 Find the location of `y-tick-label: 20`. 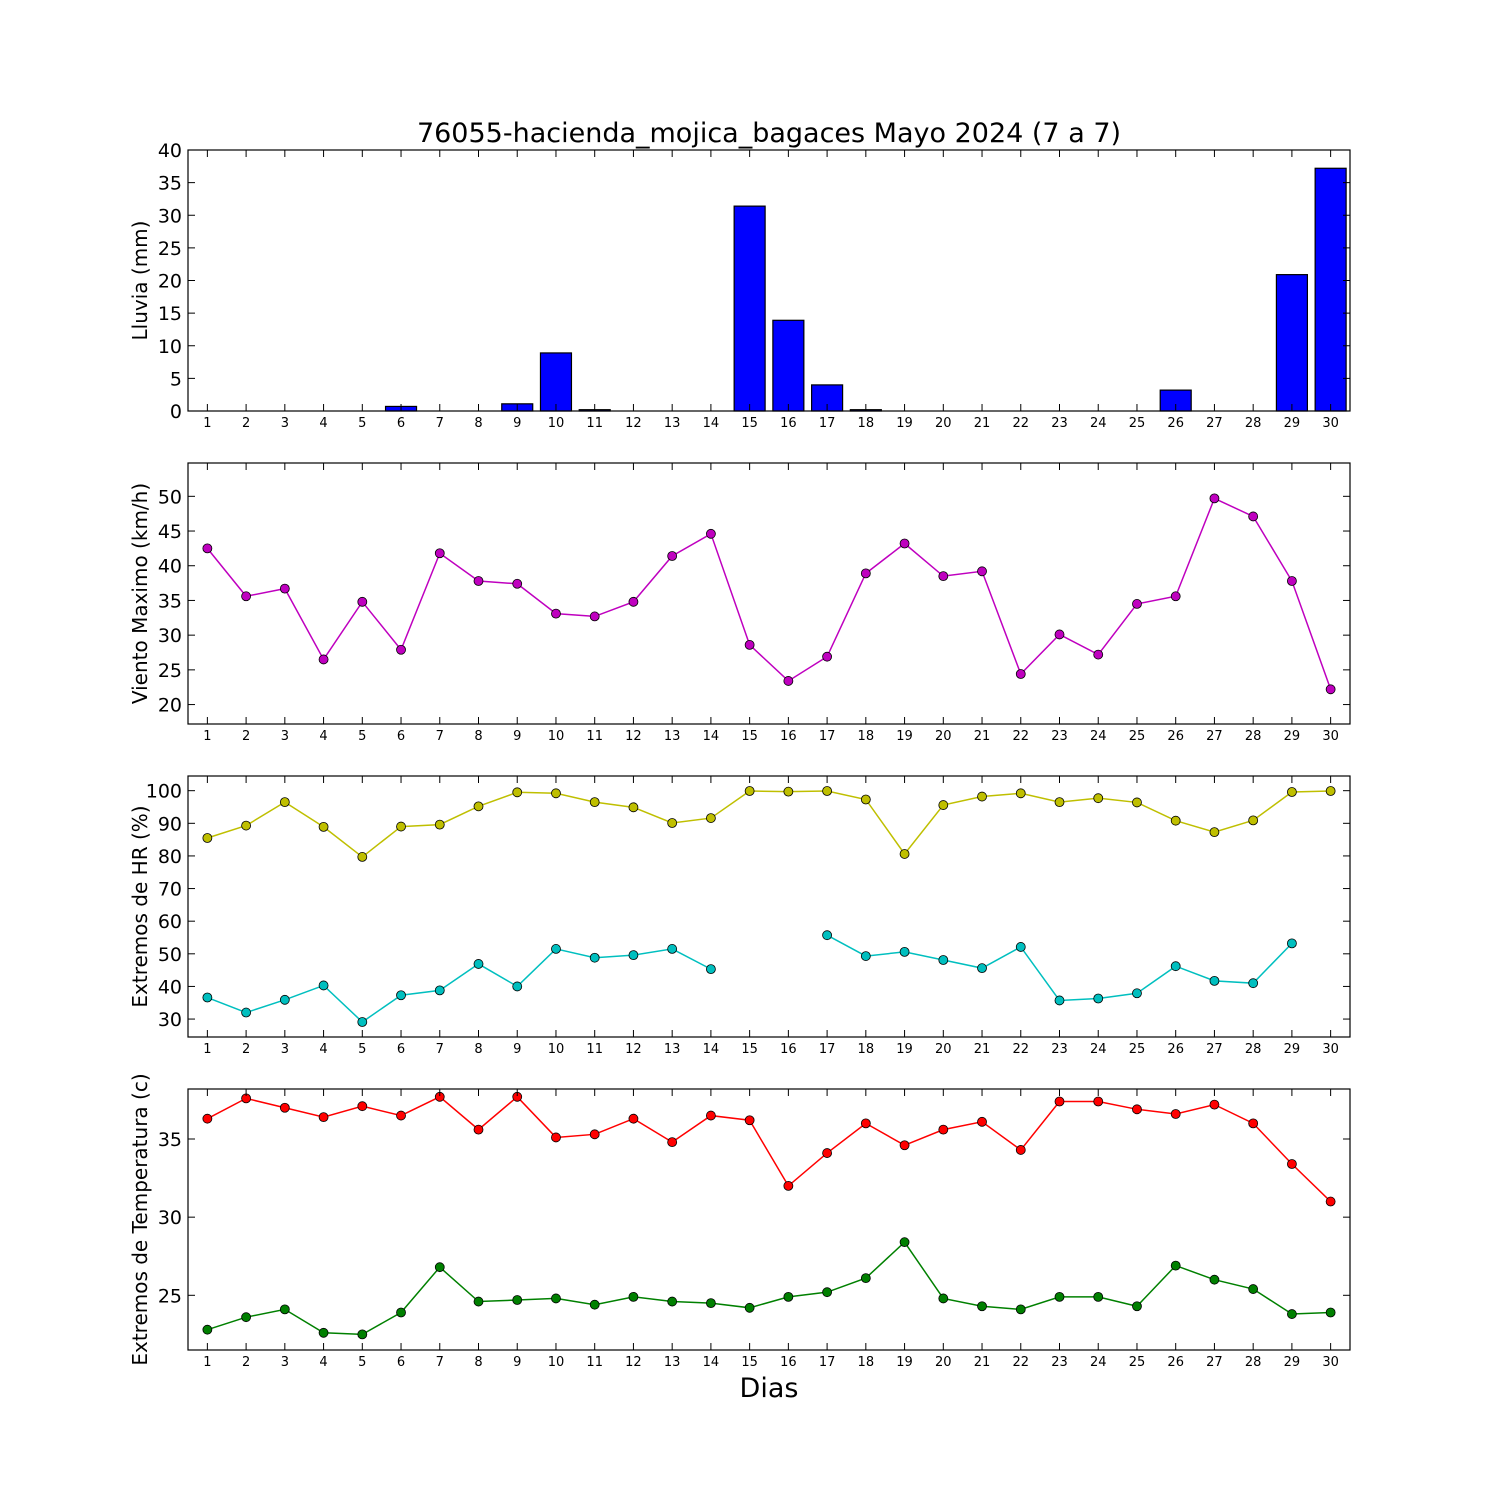

y-tick-label: 20 is located at coordinates (170, 706).